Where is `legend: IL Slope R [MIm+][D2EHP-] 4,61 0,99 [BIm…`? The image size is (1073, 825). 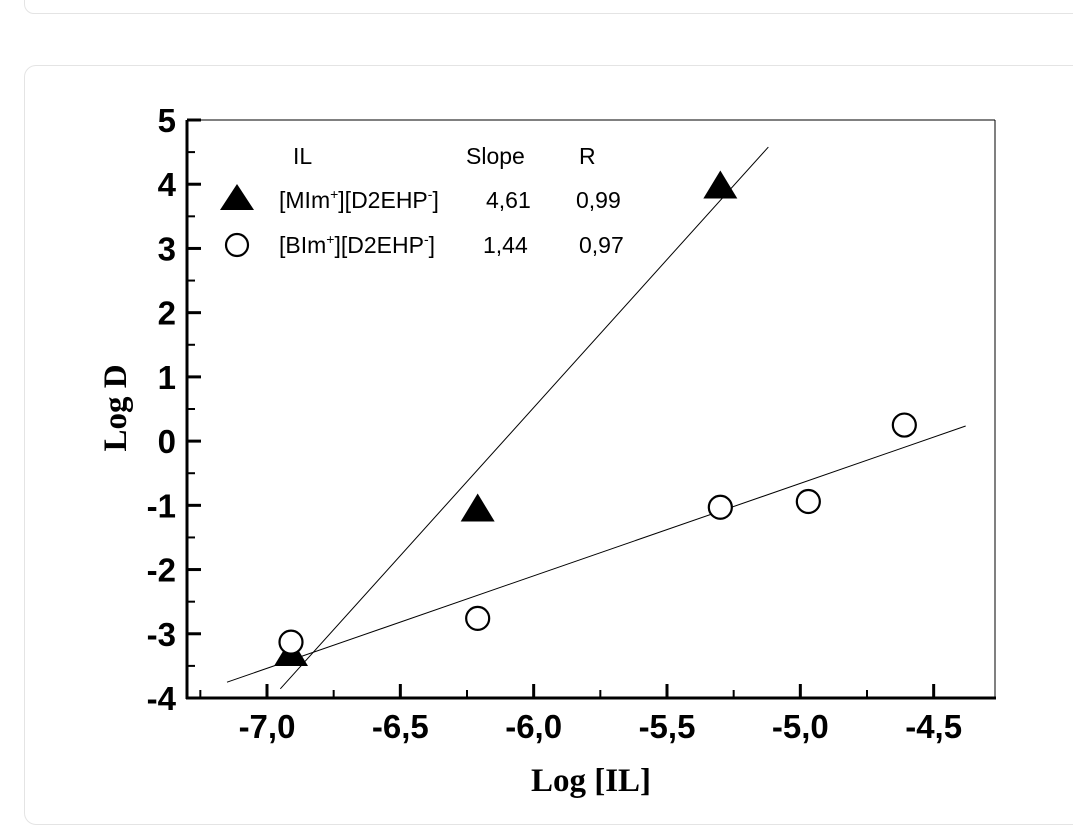 legend: IL Slope R [MIm+][D2EHP-] 4,61 0,99 [BIm… is located at coordinates (422, 200).